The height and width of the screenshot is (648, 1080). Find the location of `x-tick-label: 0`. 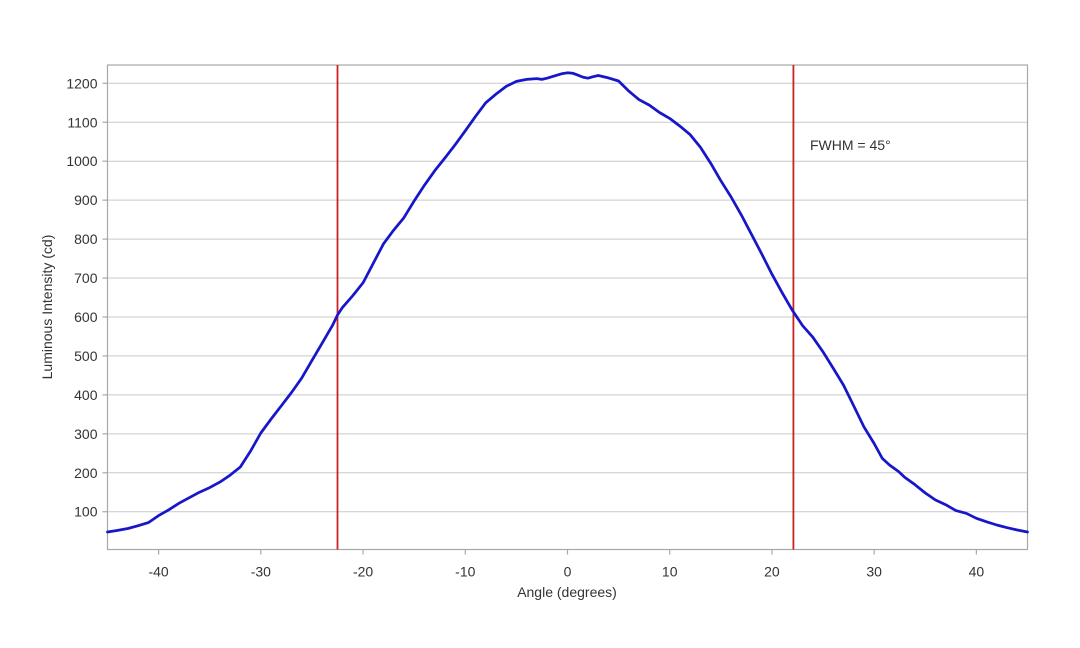

x-tick-label: 0 is located at coordinates (568, 572).